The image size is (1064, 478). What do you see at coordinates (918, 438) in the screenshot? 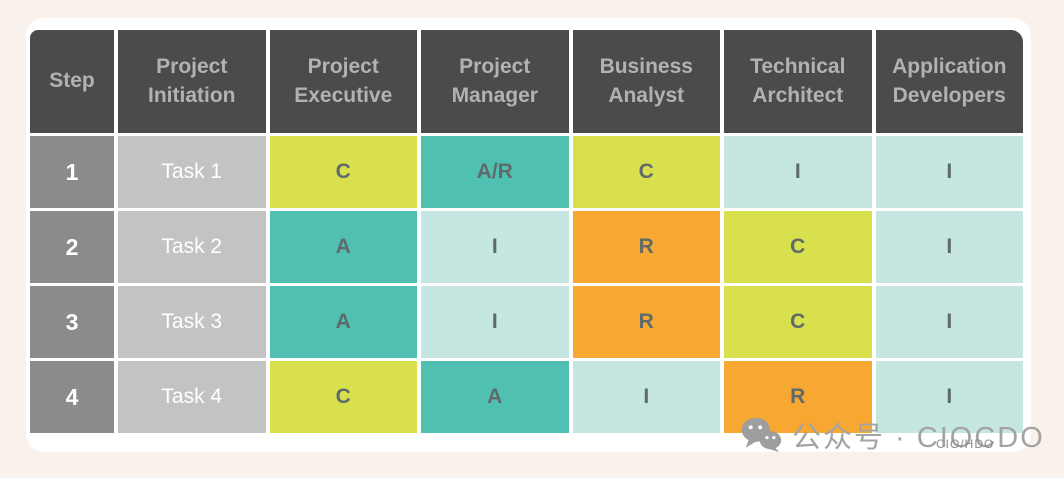
I see `watermark-text: 公众号 · CIOCDO` at bounding box center [918, 438].